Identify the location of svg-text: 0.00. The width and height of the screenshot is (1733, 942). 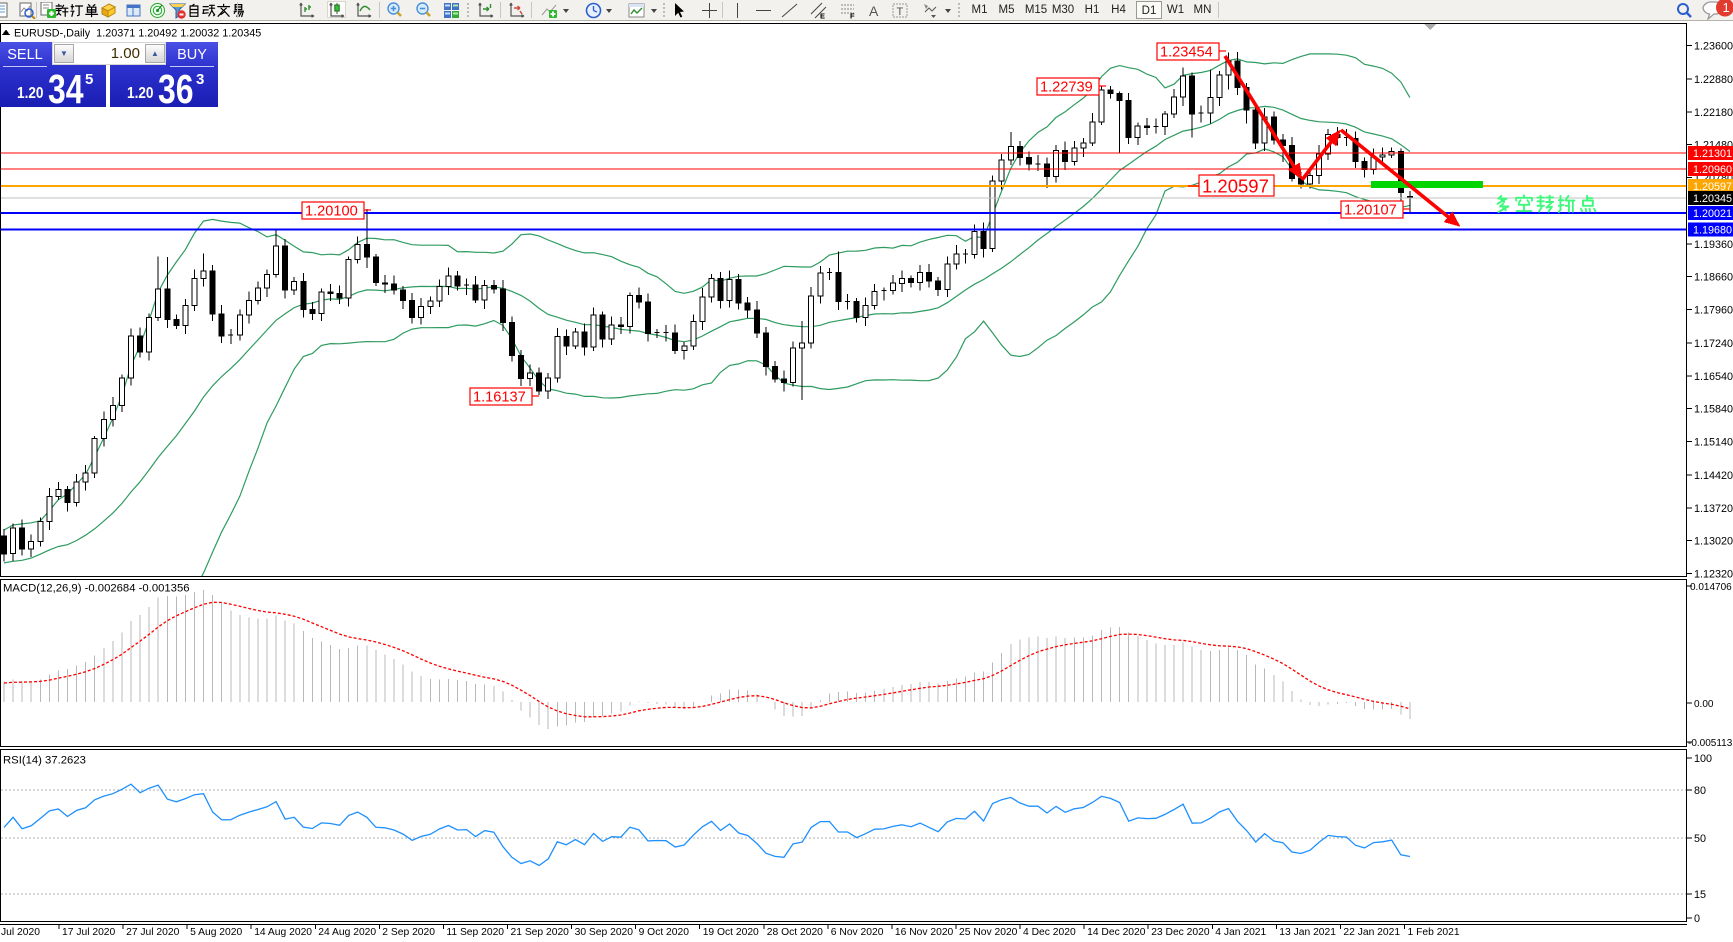
(1704, 704).